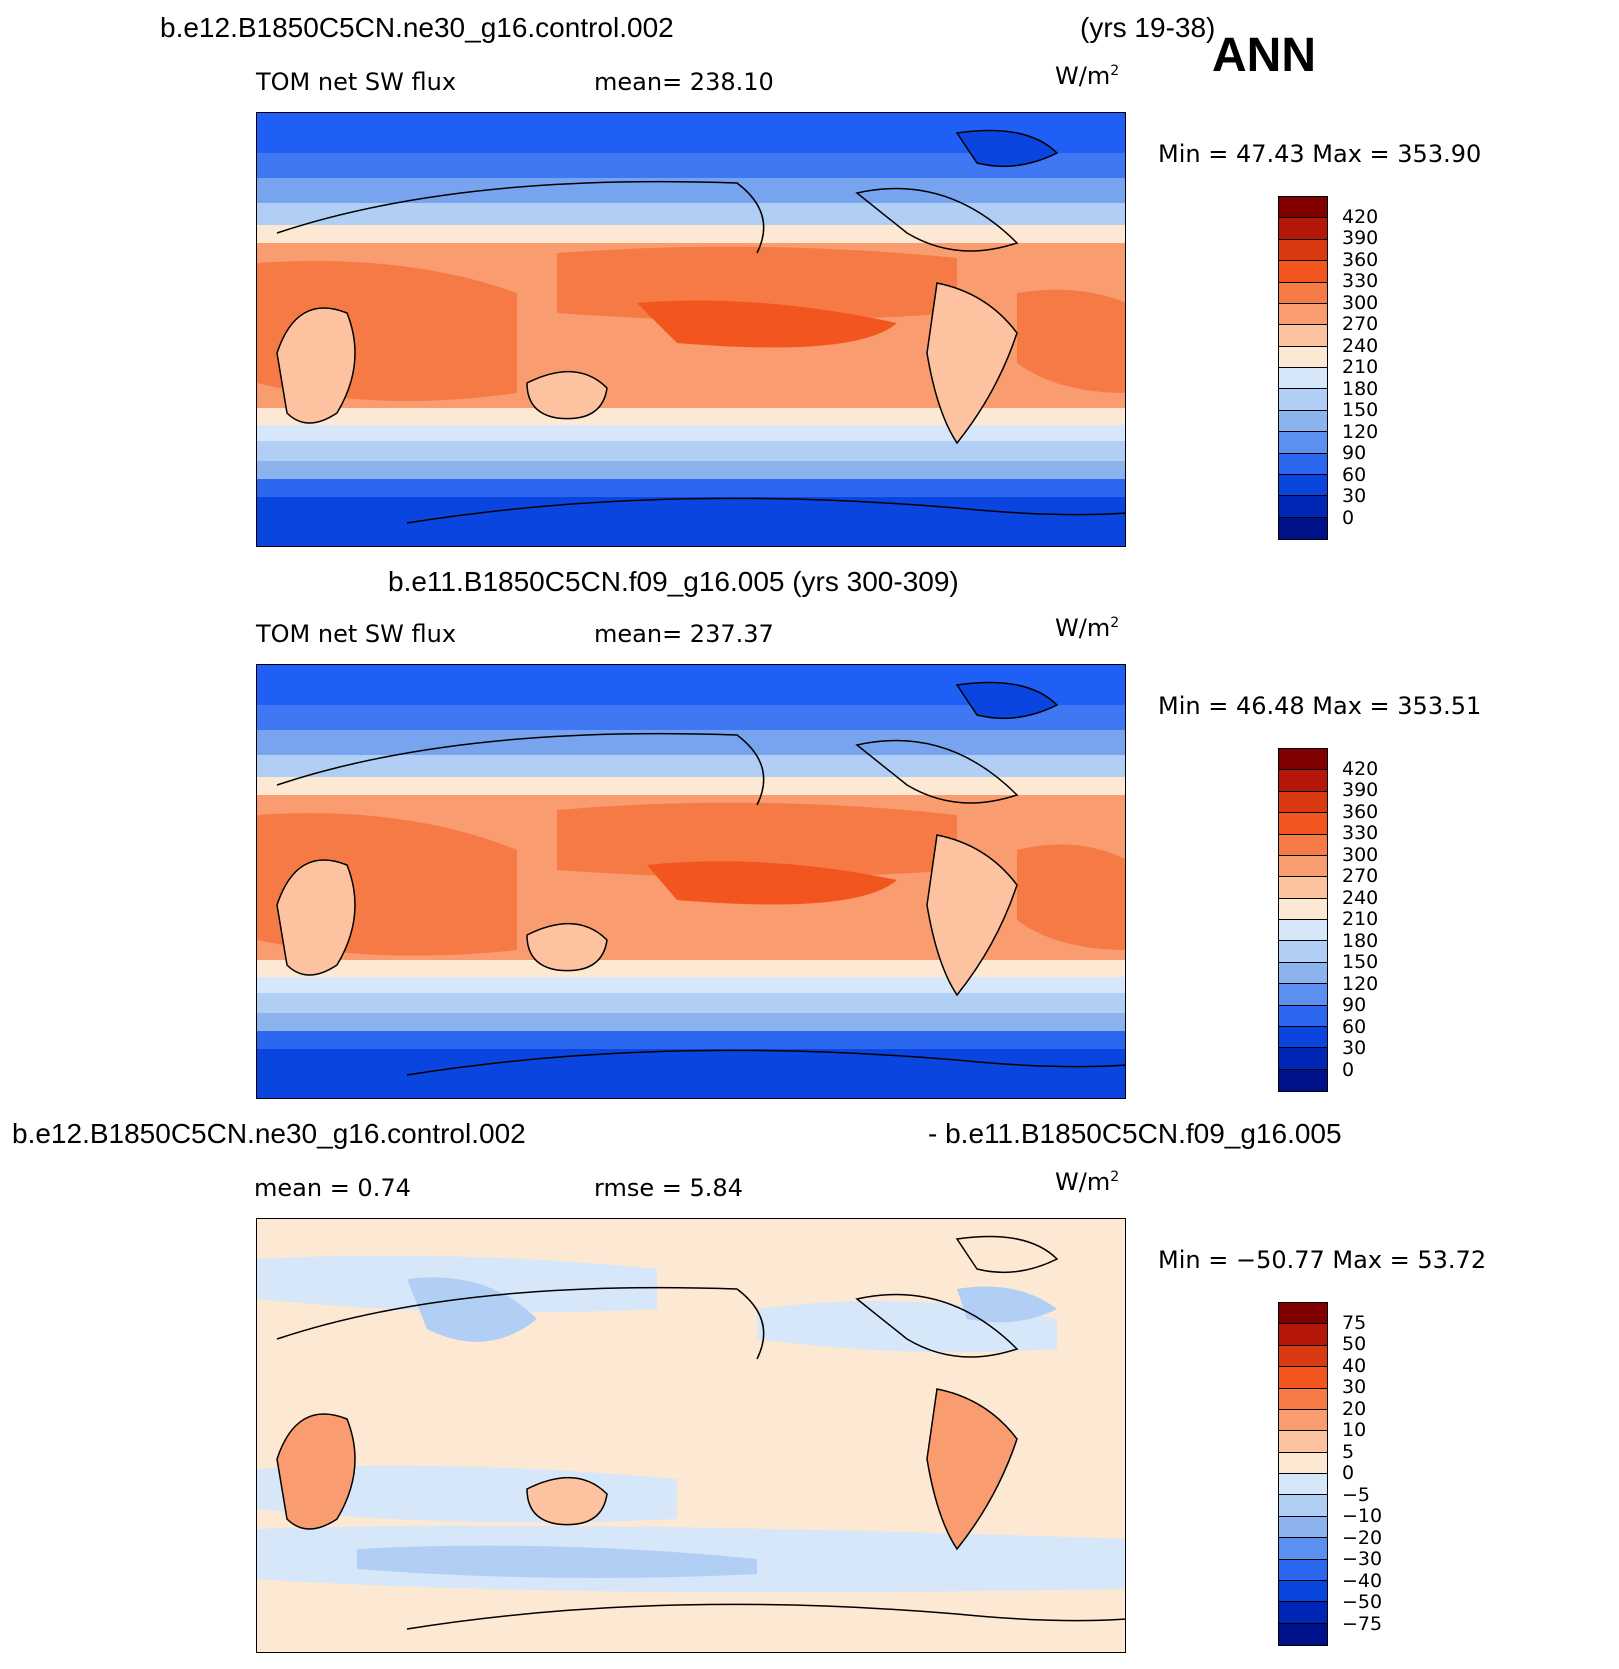 This screenshot has width=1619, height=1669. What do you see at coordinates (1348, 1451) in the screenshot?
I see `colorbar-label: 5` at bounding box center [1348, 1451].